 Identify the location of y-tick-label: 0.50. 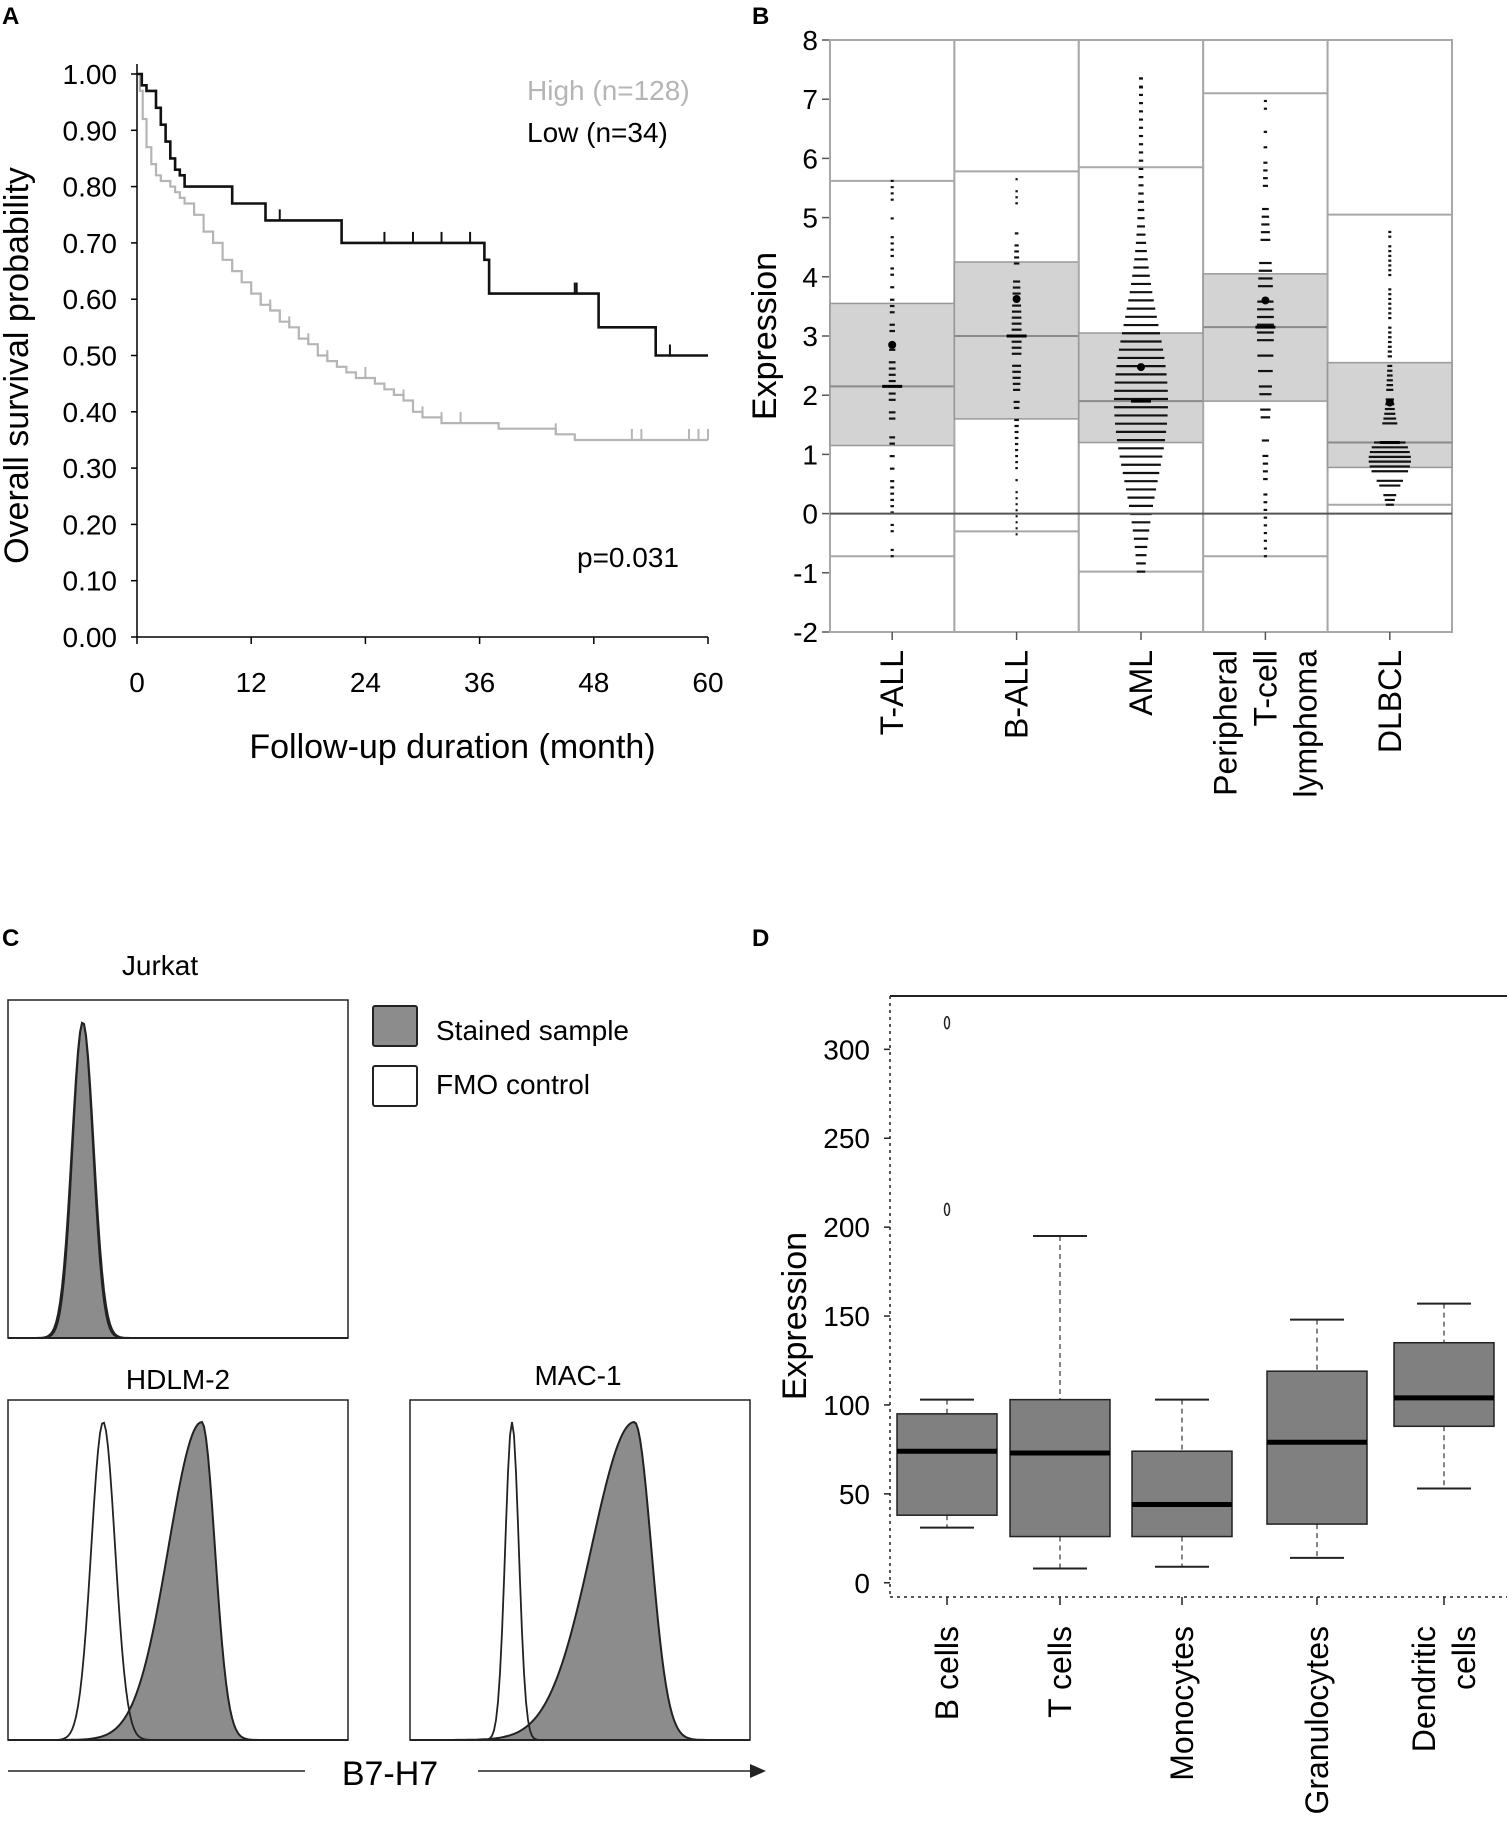
(90, 356).